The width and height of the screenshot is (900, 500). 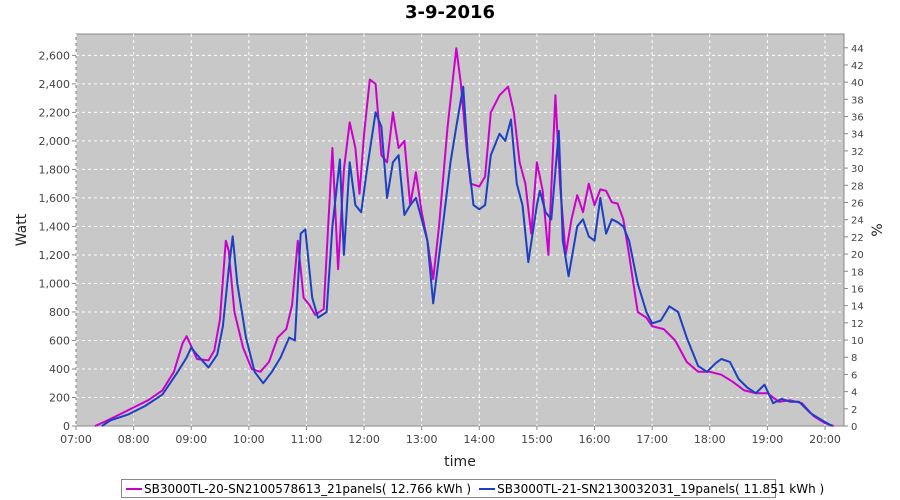 What do you see at coordinates (59, 397) in the screenshot?
I see `y-tick-label: 200` at bounding box center [59, 397].